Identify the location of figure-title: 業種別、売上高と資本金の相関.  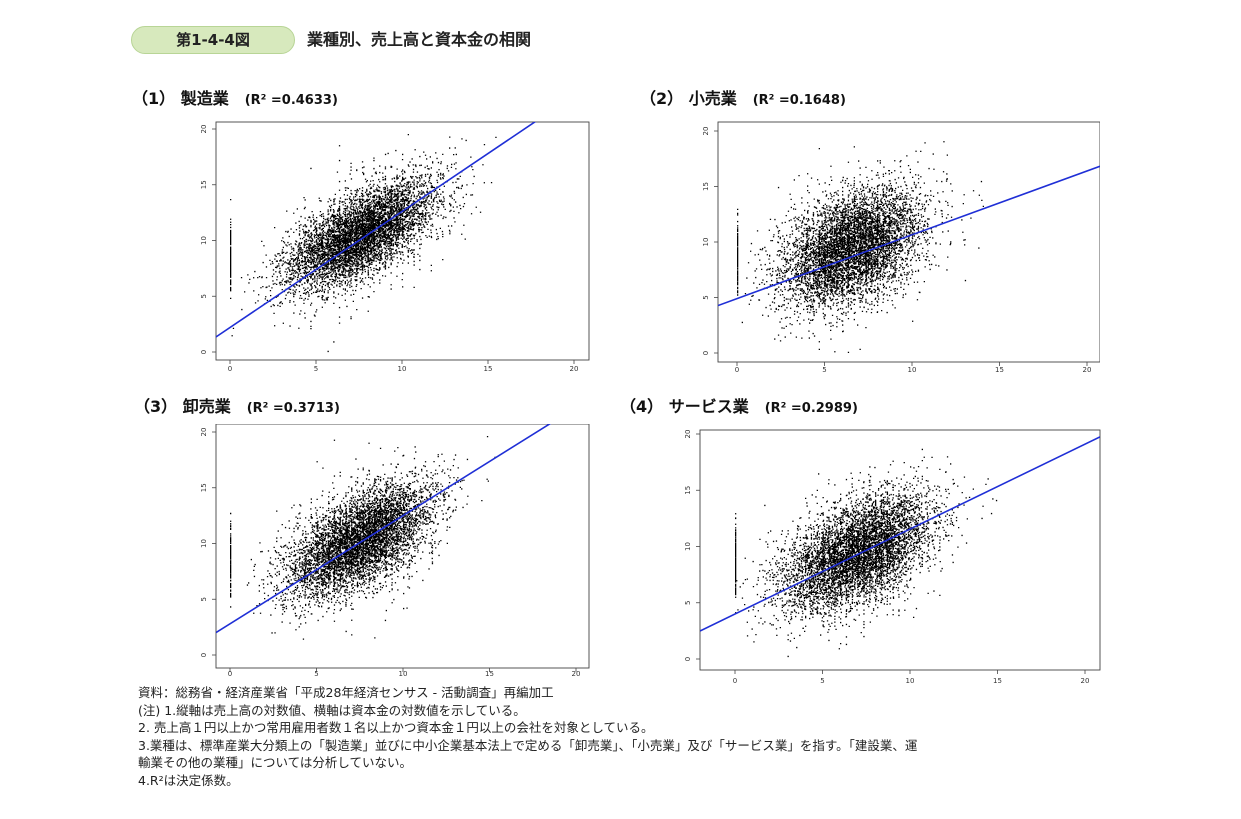
(419, 39).